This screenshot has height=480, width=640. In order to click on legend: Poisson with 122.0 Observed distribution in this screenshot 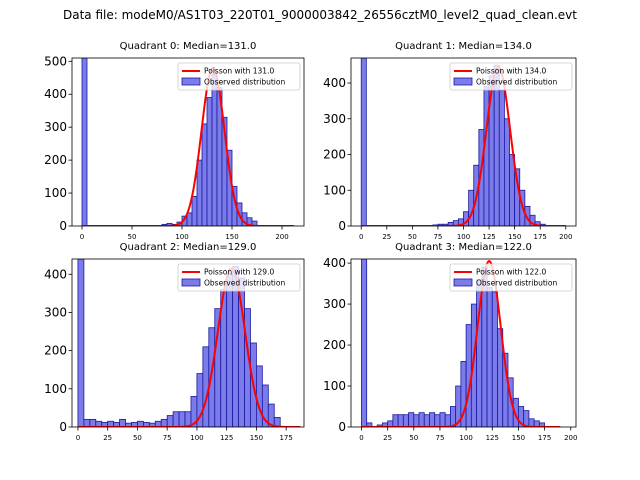, I will do `click(511, 277)`.